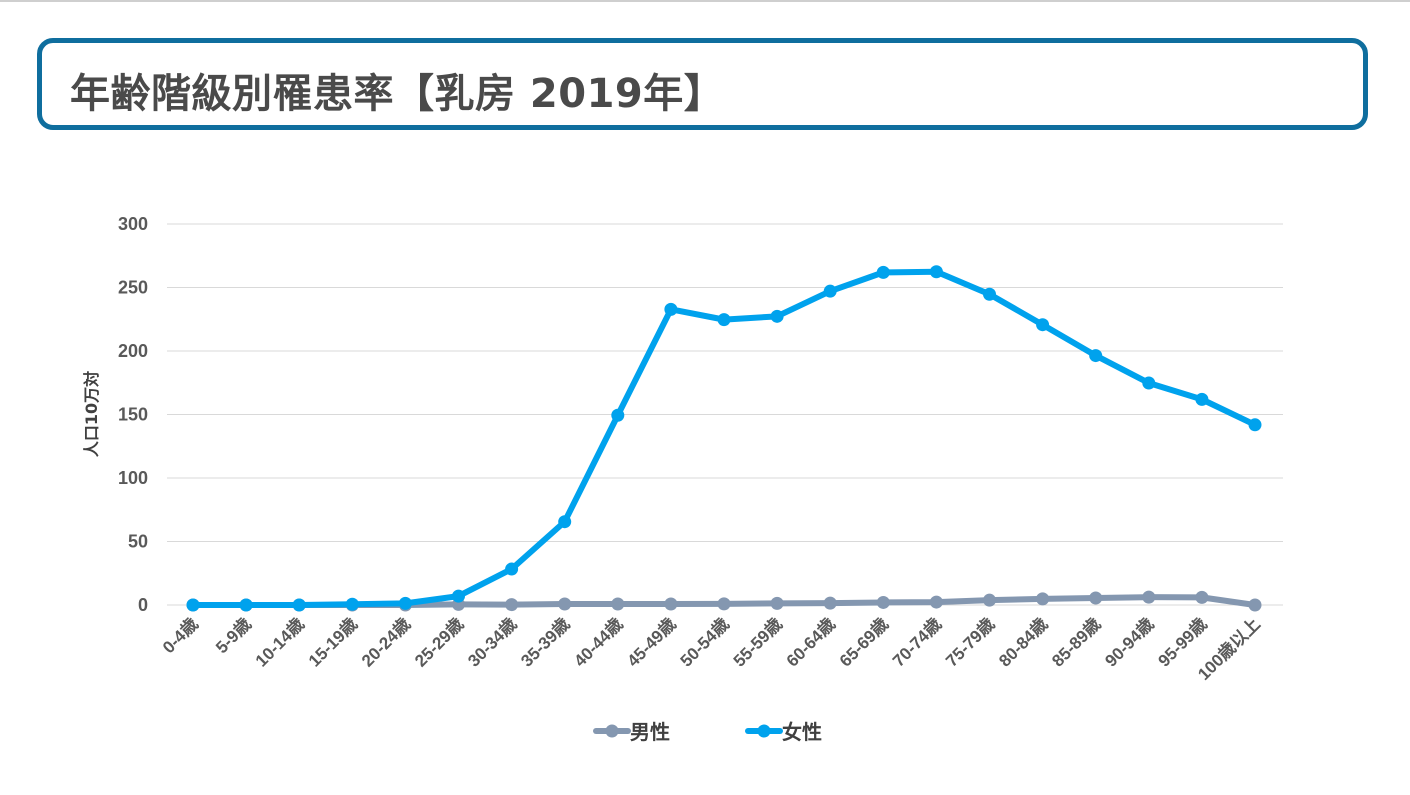 The height and width of the screenshot is (795, 1410). Describe the element at coordinates (279, 642) in the screenshot. I see `x-tick-label: 10-14歳` at that location.